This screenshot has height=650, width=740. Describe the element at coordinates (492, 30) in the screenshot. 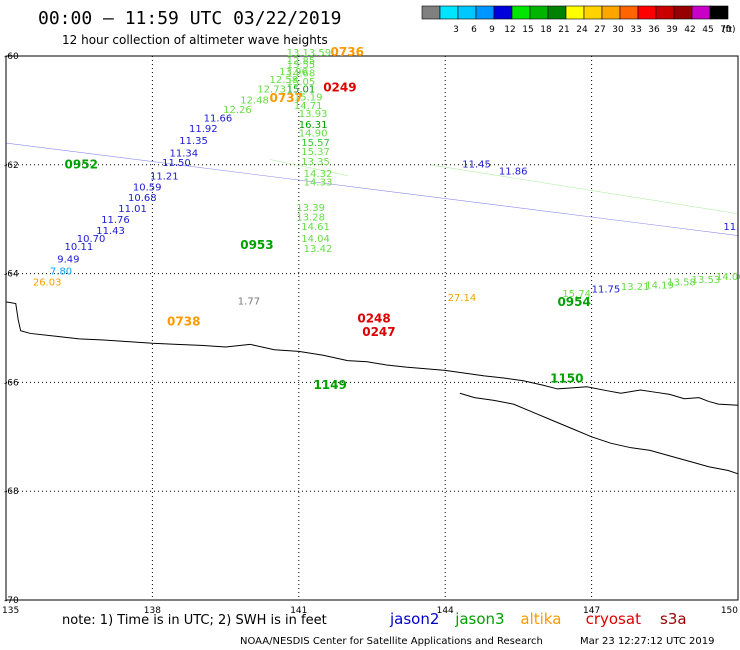

I see `color-scale-label: 9` at that location.